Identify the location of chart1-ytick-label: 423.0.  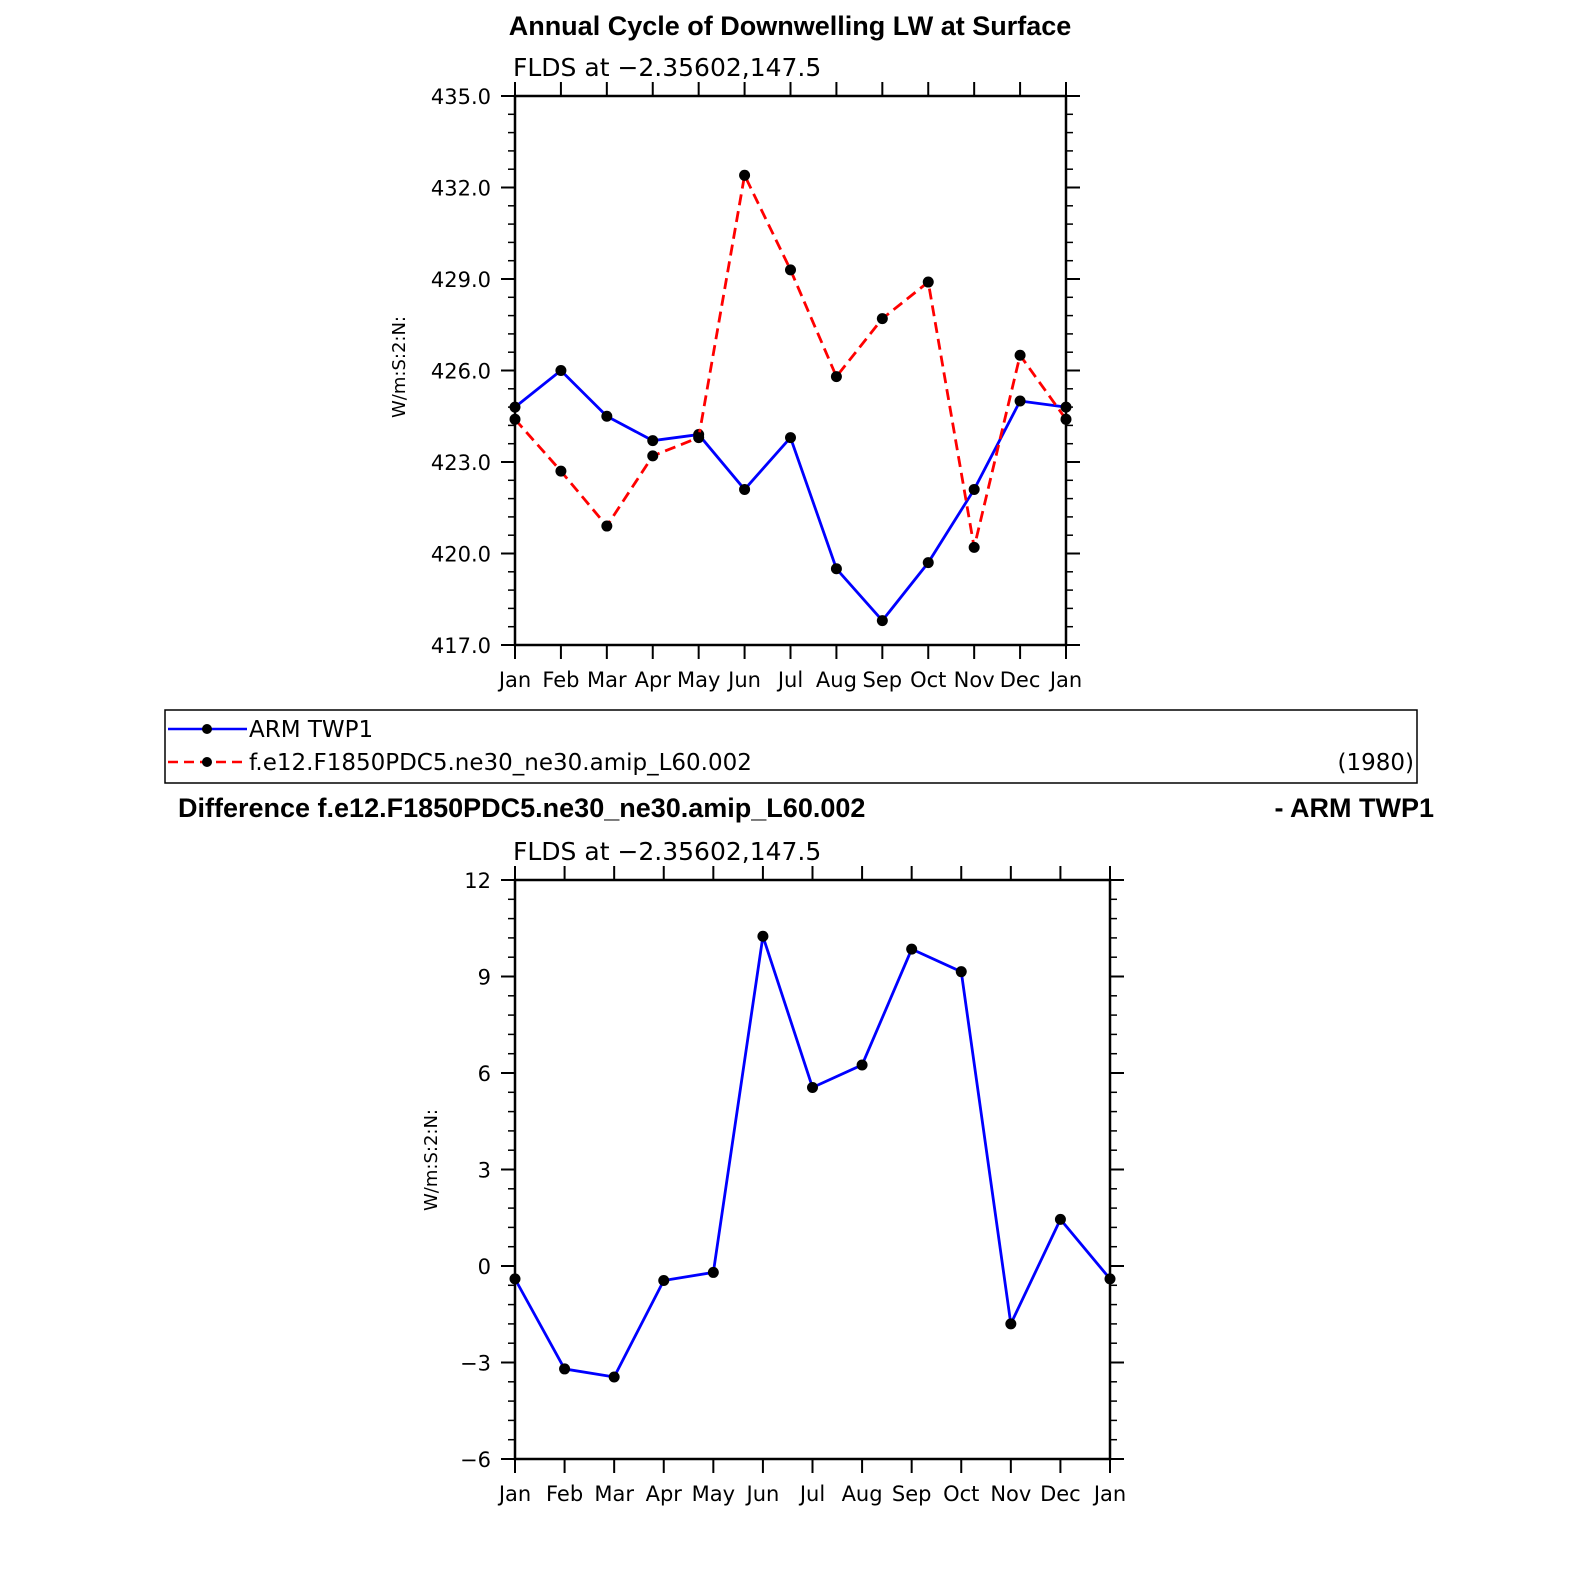
(461, 463).